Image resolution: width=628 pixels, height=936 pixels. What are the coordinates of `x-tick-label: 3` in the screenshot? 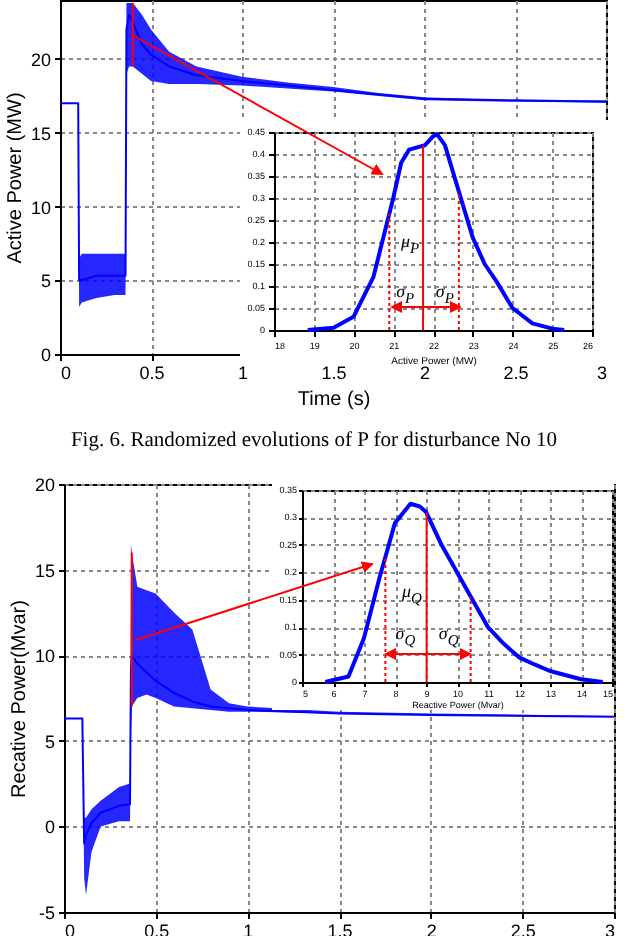 It's located at (601, 373).